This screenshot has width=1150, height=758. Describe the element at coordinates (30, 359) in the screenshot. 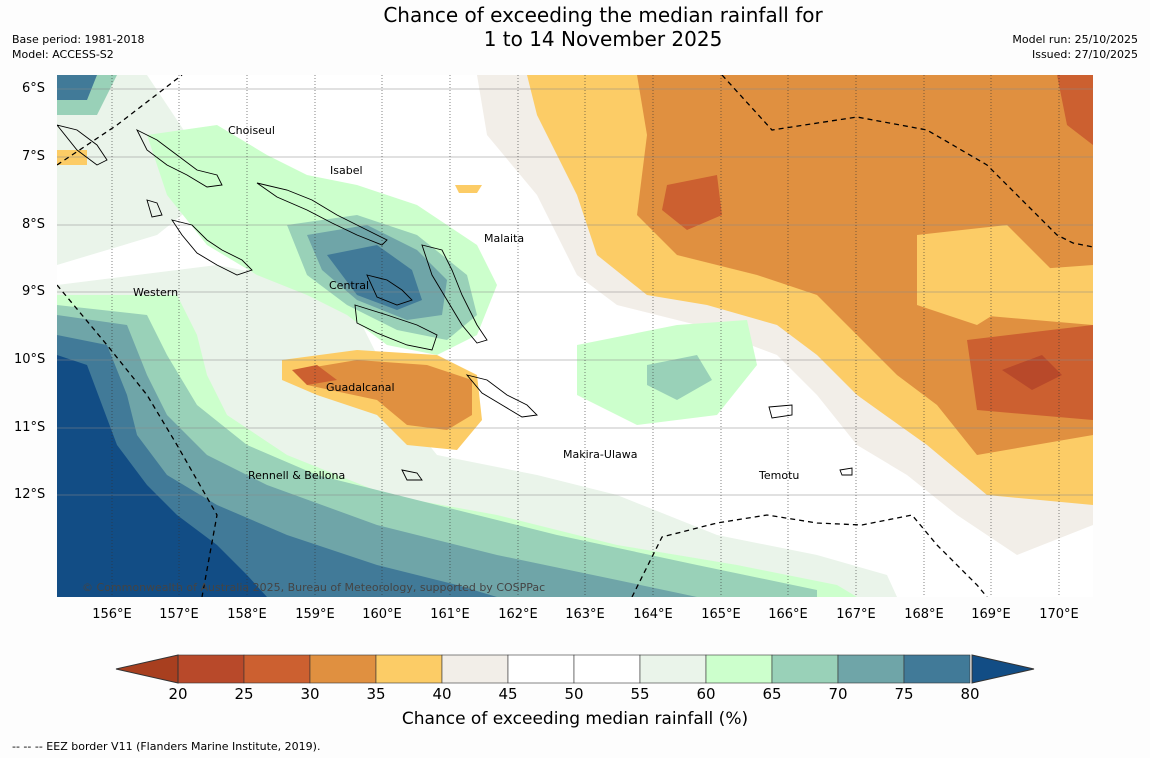

I see `lat-label: 10°S` at that location.